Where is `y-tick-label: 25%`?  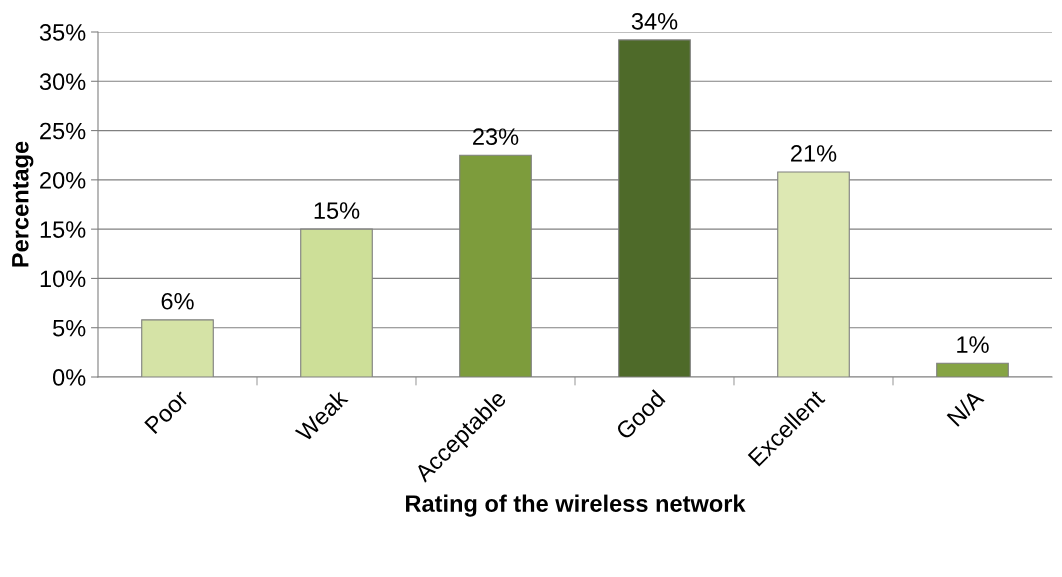 y-tick-label: 25% is located at coordinates (63, 131).